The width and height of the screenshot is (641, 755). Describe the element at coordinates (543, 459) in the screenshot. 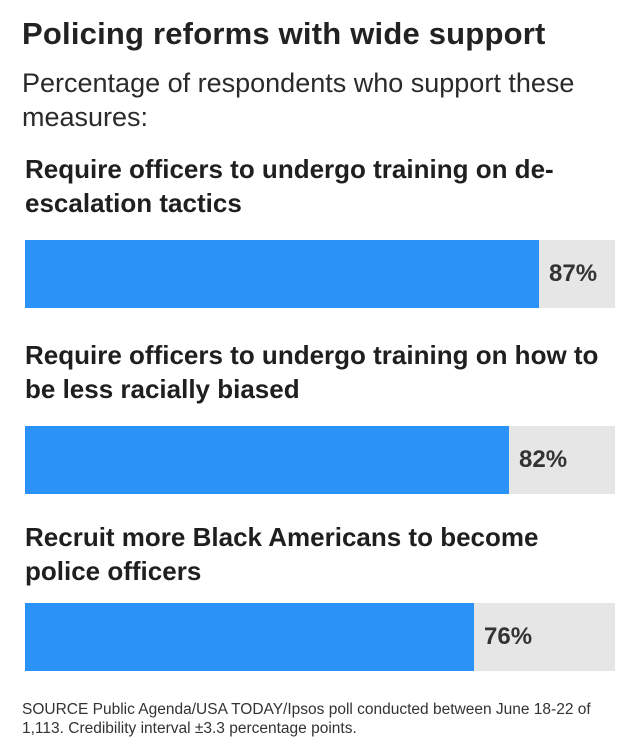

I see `bar-value-racial-bias: 82%` at that location.